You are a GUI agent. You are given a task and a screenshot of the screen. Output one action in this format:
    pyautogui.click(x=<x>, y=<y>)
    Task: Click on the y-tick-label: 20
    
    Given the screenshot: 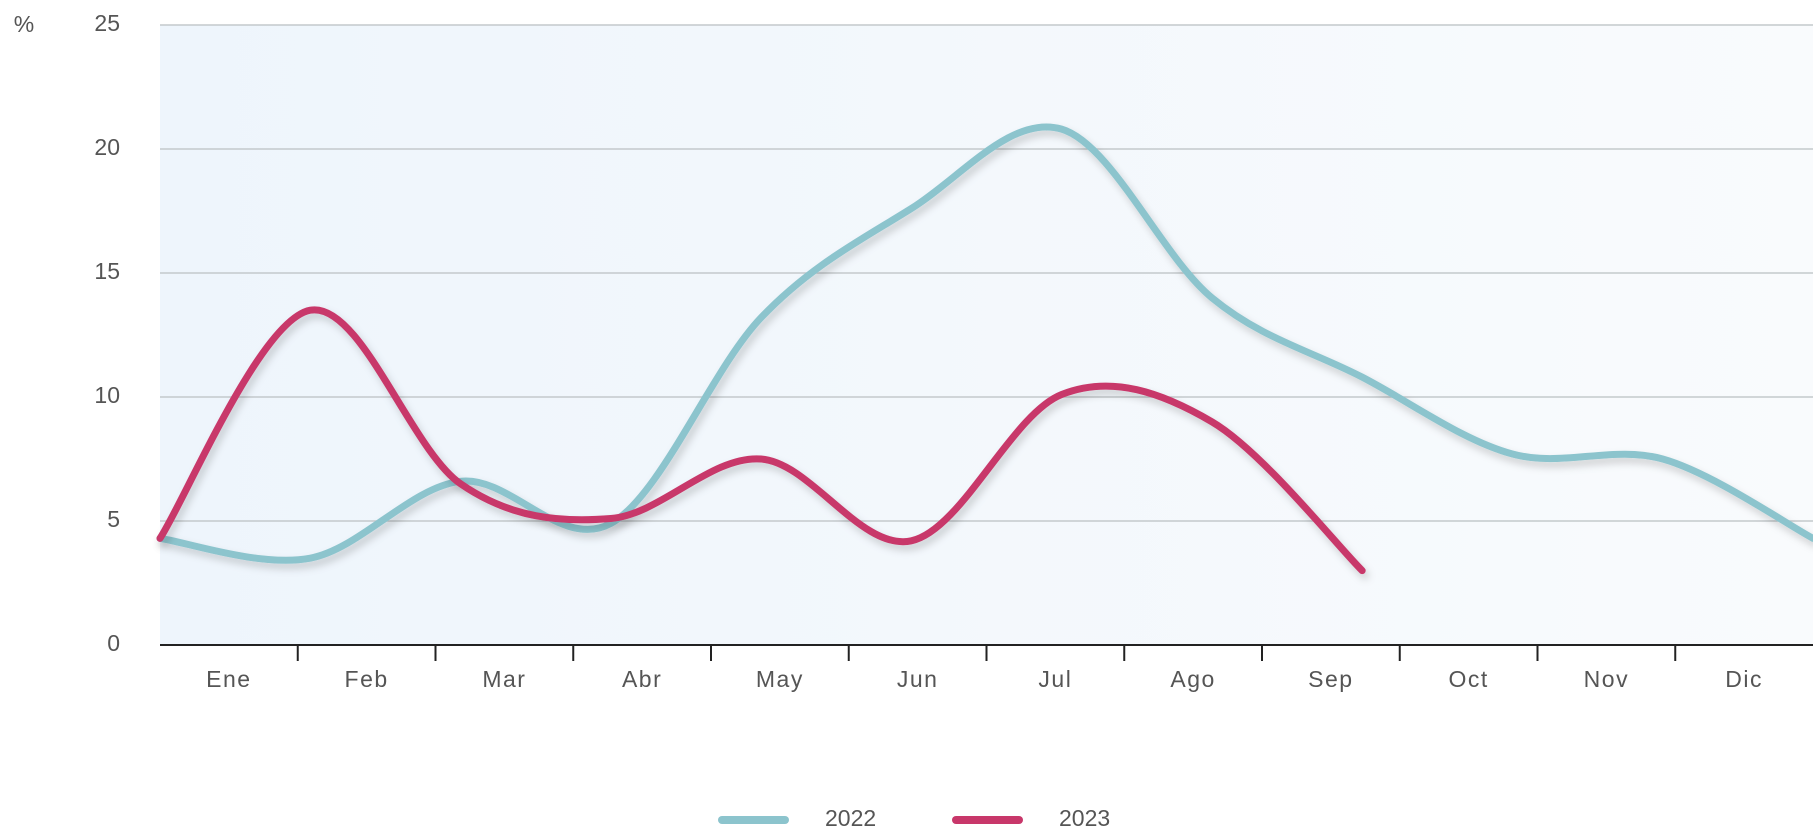 What is the action you would take?
    pyautogui.click(x=107, y=147)
    